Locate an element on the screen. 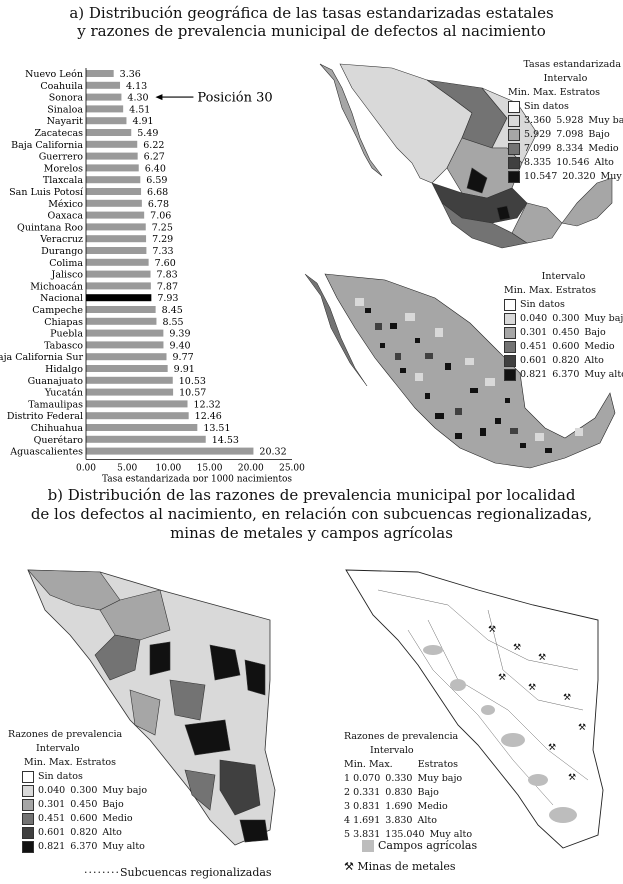  bar-category-label: Nacional is located at coordinates (61, 298).